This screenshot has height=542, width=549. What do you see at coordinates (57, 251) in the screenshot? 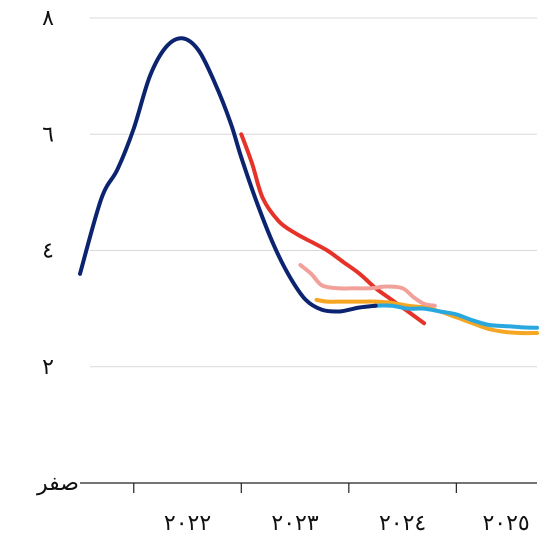
I see `y-axis-tick-labels: صفر ٢ ٤ ٦ ٨` at bounding box center [57, 251].